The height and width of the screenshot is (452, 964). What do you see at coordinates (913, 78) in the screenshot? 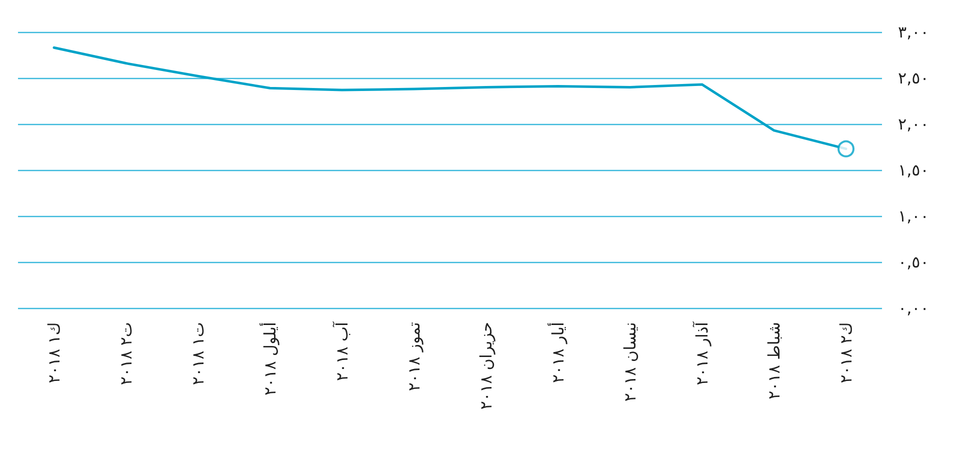
I see `y-tick-label: ٢,٥٠` at bounding box center [913, 78].